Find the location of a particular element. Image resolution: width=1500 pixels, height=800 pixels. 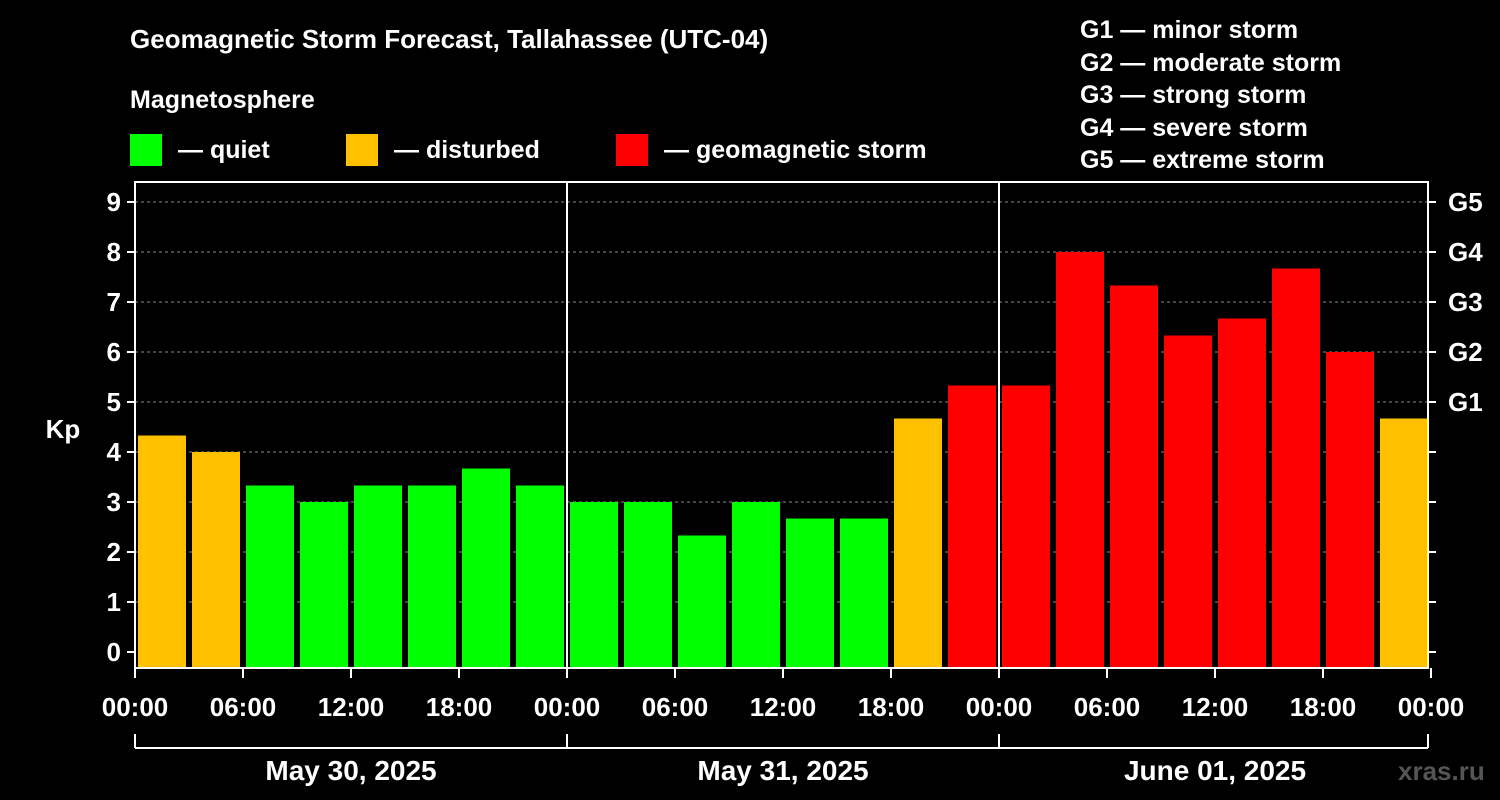

y-tick-label: 7 is located at coordinates (114, 302).